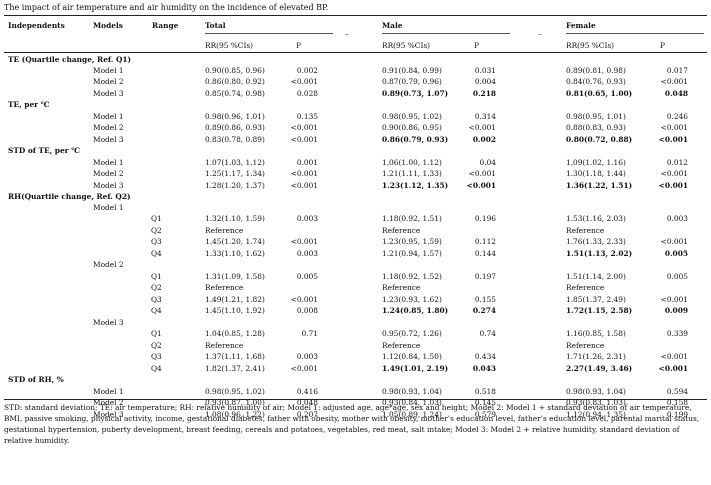  I want to click on female-p-cell: 0.339, so click(677, 333).